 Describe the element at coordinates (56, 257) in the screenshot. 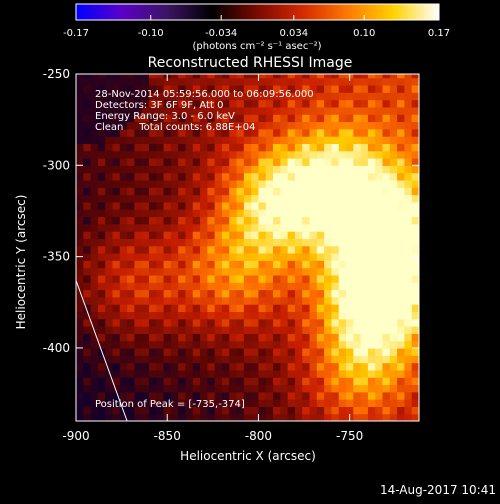

I see `y-tick-label: -350` at that location.